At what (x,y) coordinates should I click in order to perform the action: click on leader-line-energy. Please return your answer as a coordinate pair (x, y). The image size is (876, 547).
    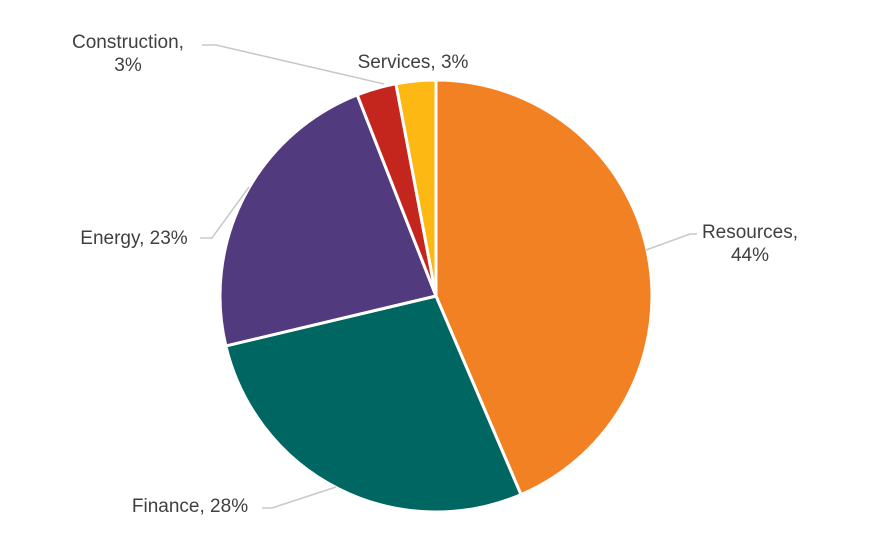
    Looking at the image, I should click on (225, 212).